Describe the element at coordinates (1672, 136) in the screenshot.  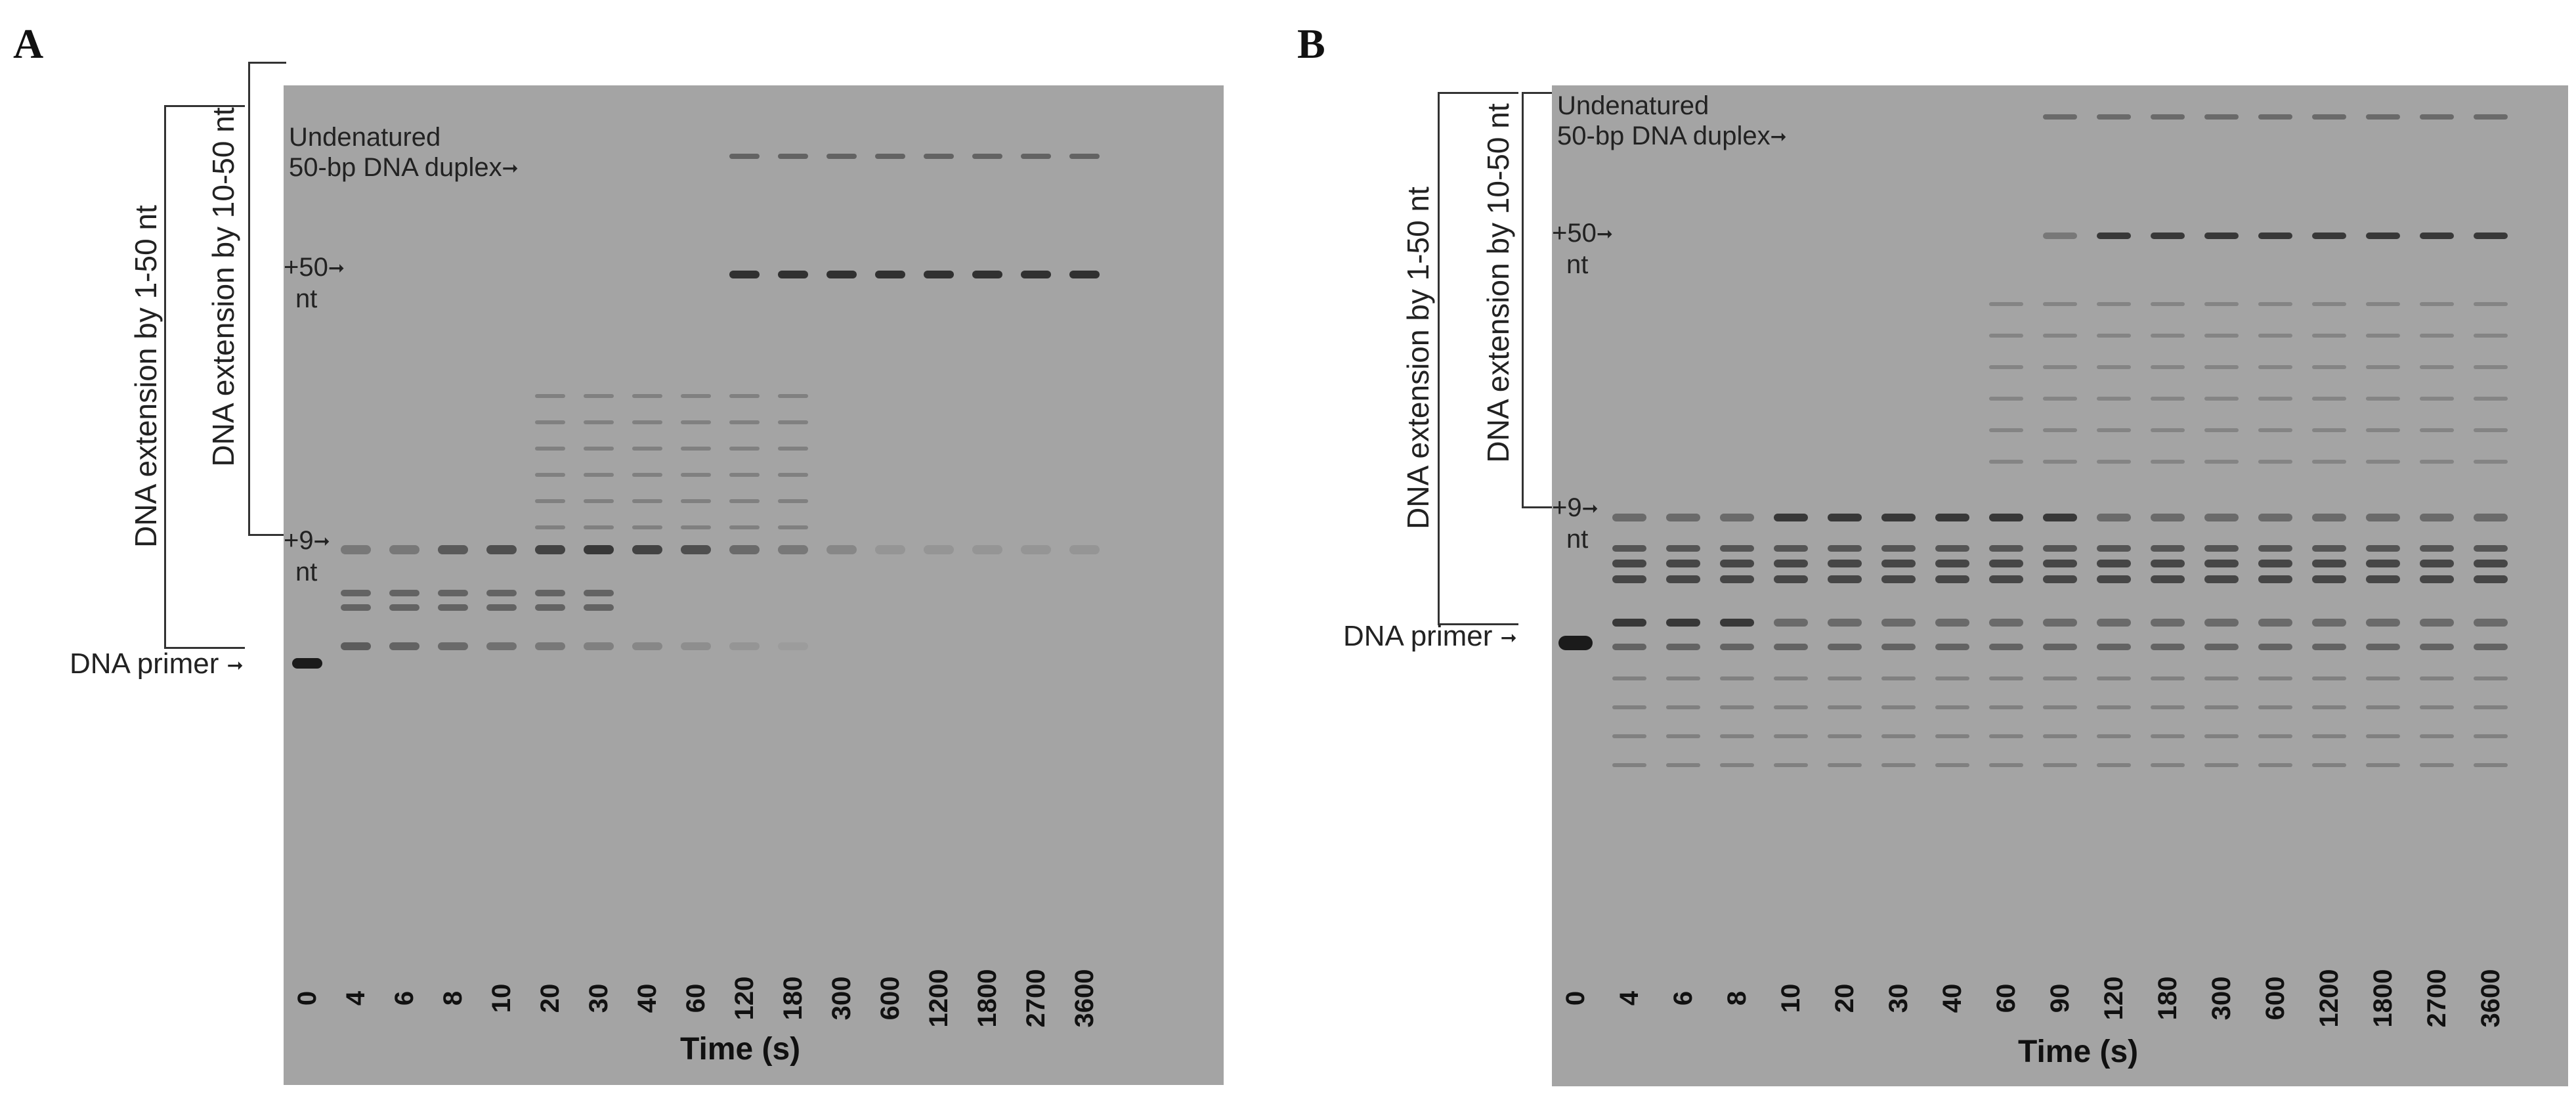
I see `undenatured-line2-b: 50-bp DNA duplex➞` at that location.